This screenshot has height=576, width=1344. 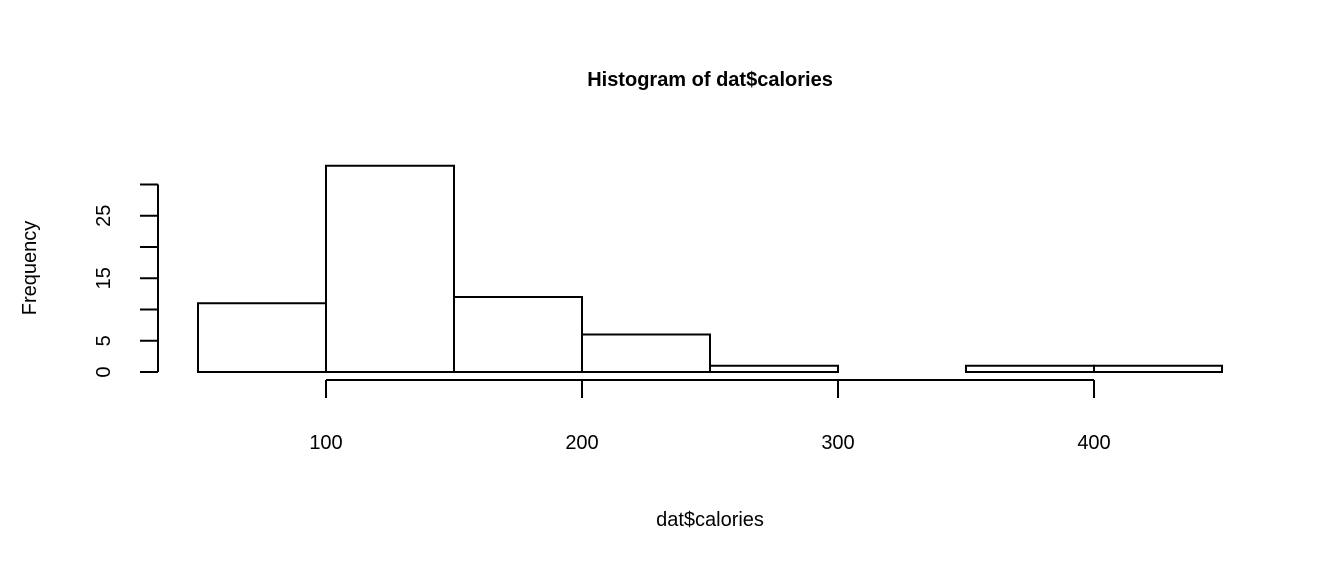 I want to click on chart-title: Histogram of dat$calories, so click(x=710, y=80).